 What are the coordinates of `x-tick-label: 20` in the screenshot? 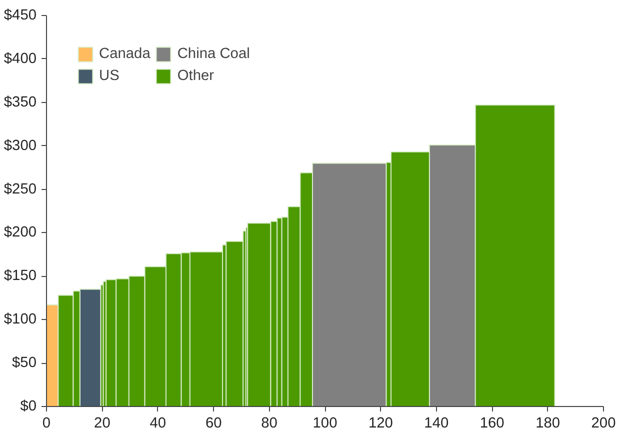 It's located at (102, 423).